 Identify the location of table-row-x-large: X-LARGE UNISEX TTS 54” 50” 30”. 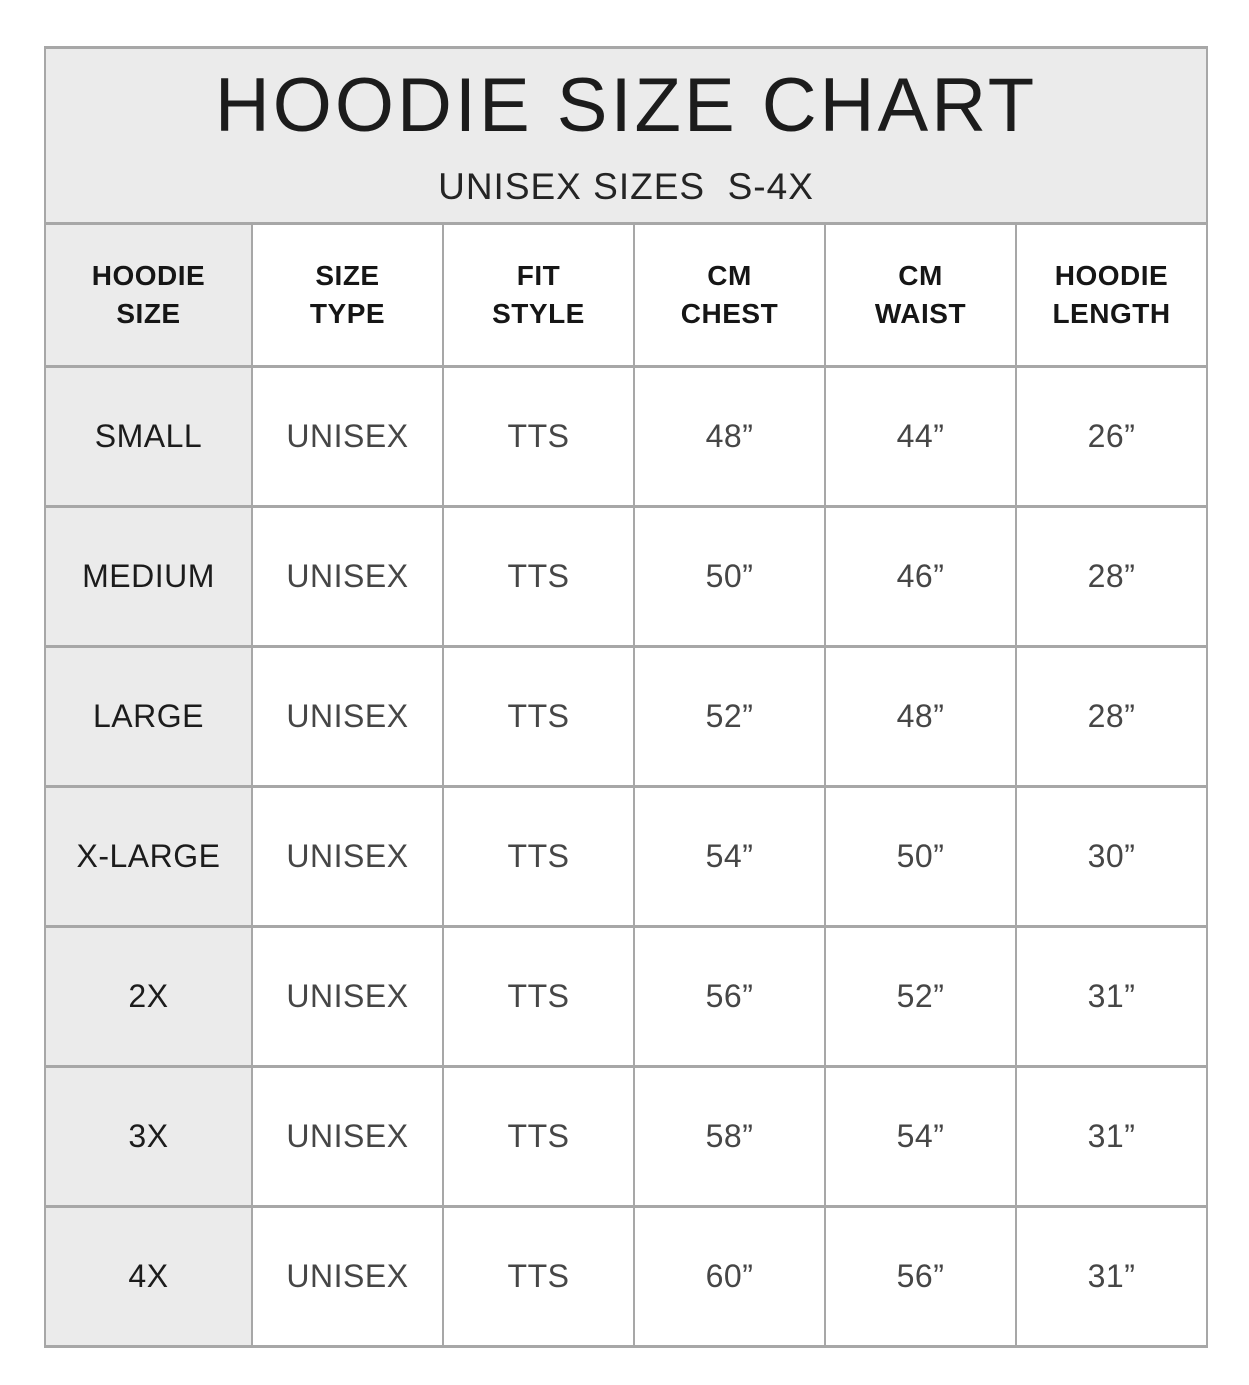
(626, 856).